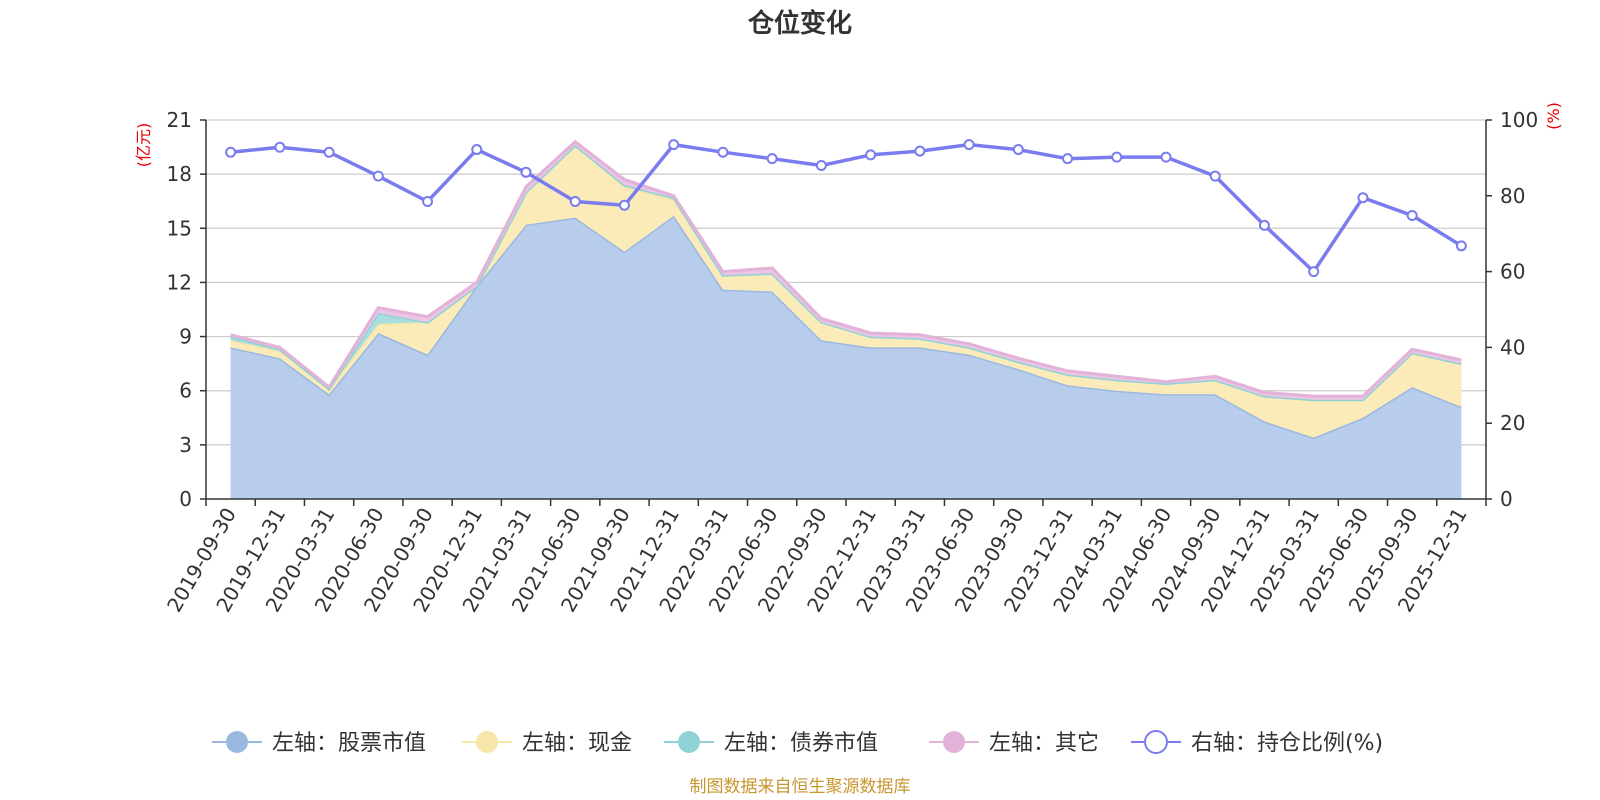 Image resolution: width=1600 pixels, height=800 pixels. What do you see at coordinates (185, 391) in the screenshot?
I see `left-tick-label: 6` at bounding box center [185, 391].